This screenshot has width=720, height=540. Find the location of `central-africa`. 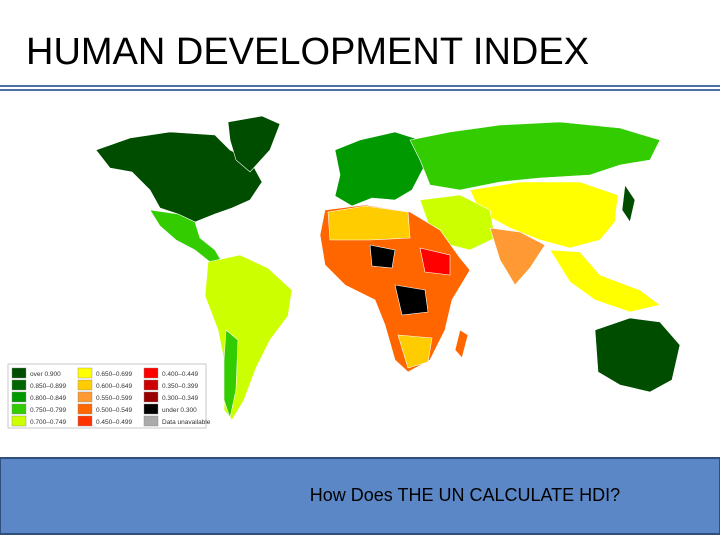

central-africa is located at coordinates (411, 300).